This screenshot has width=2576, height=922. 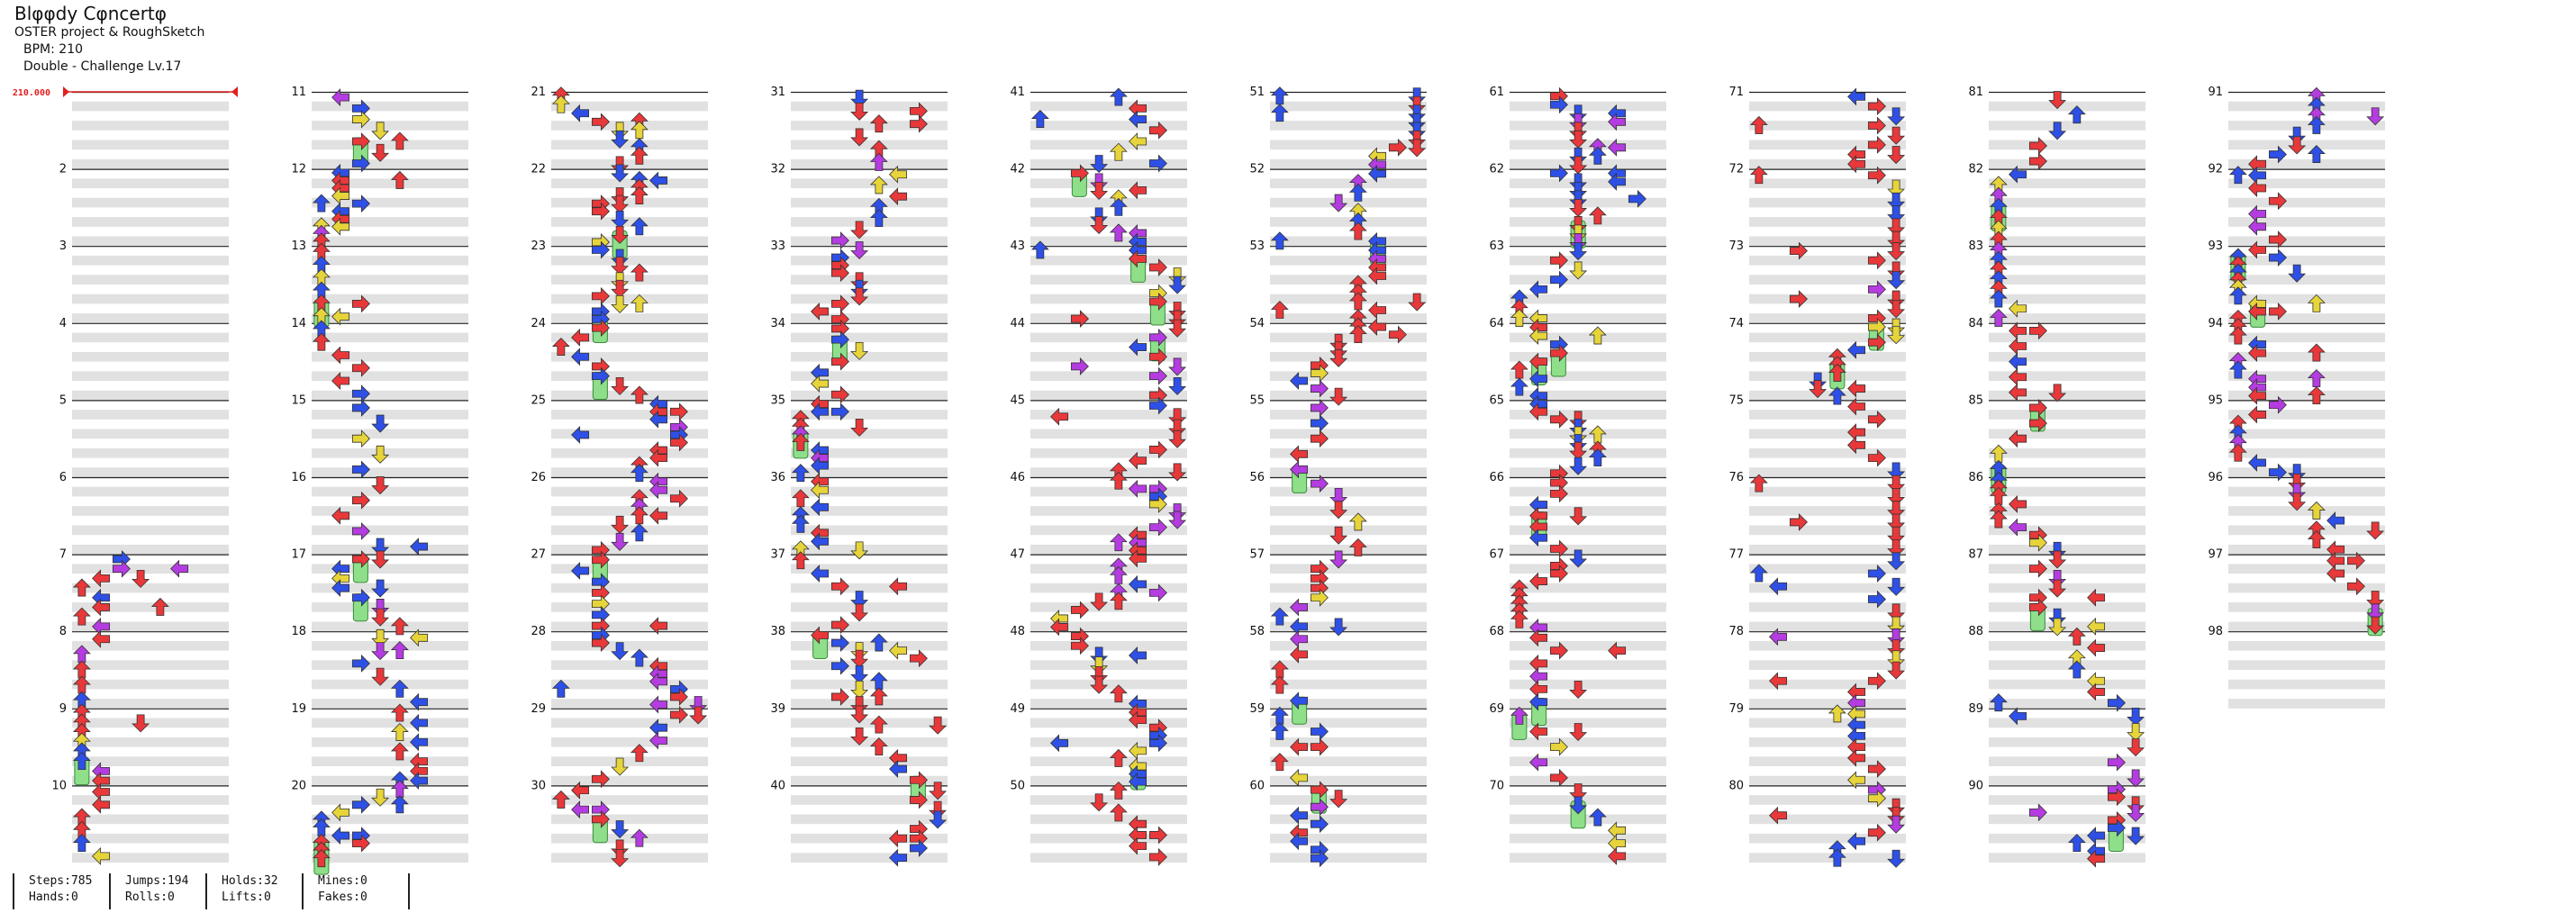 I want to click on measure-number: 67, so click(x=1496, y=555).